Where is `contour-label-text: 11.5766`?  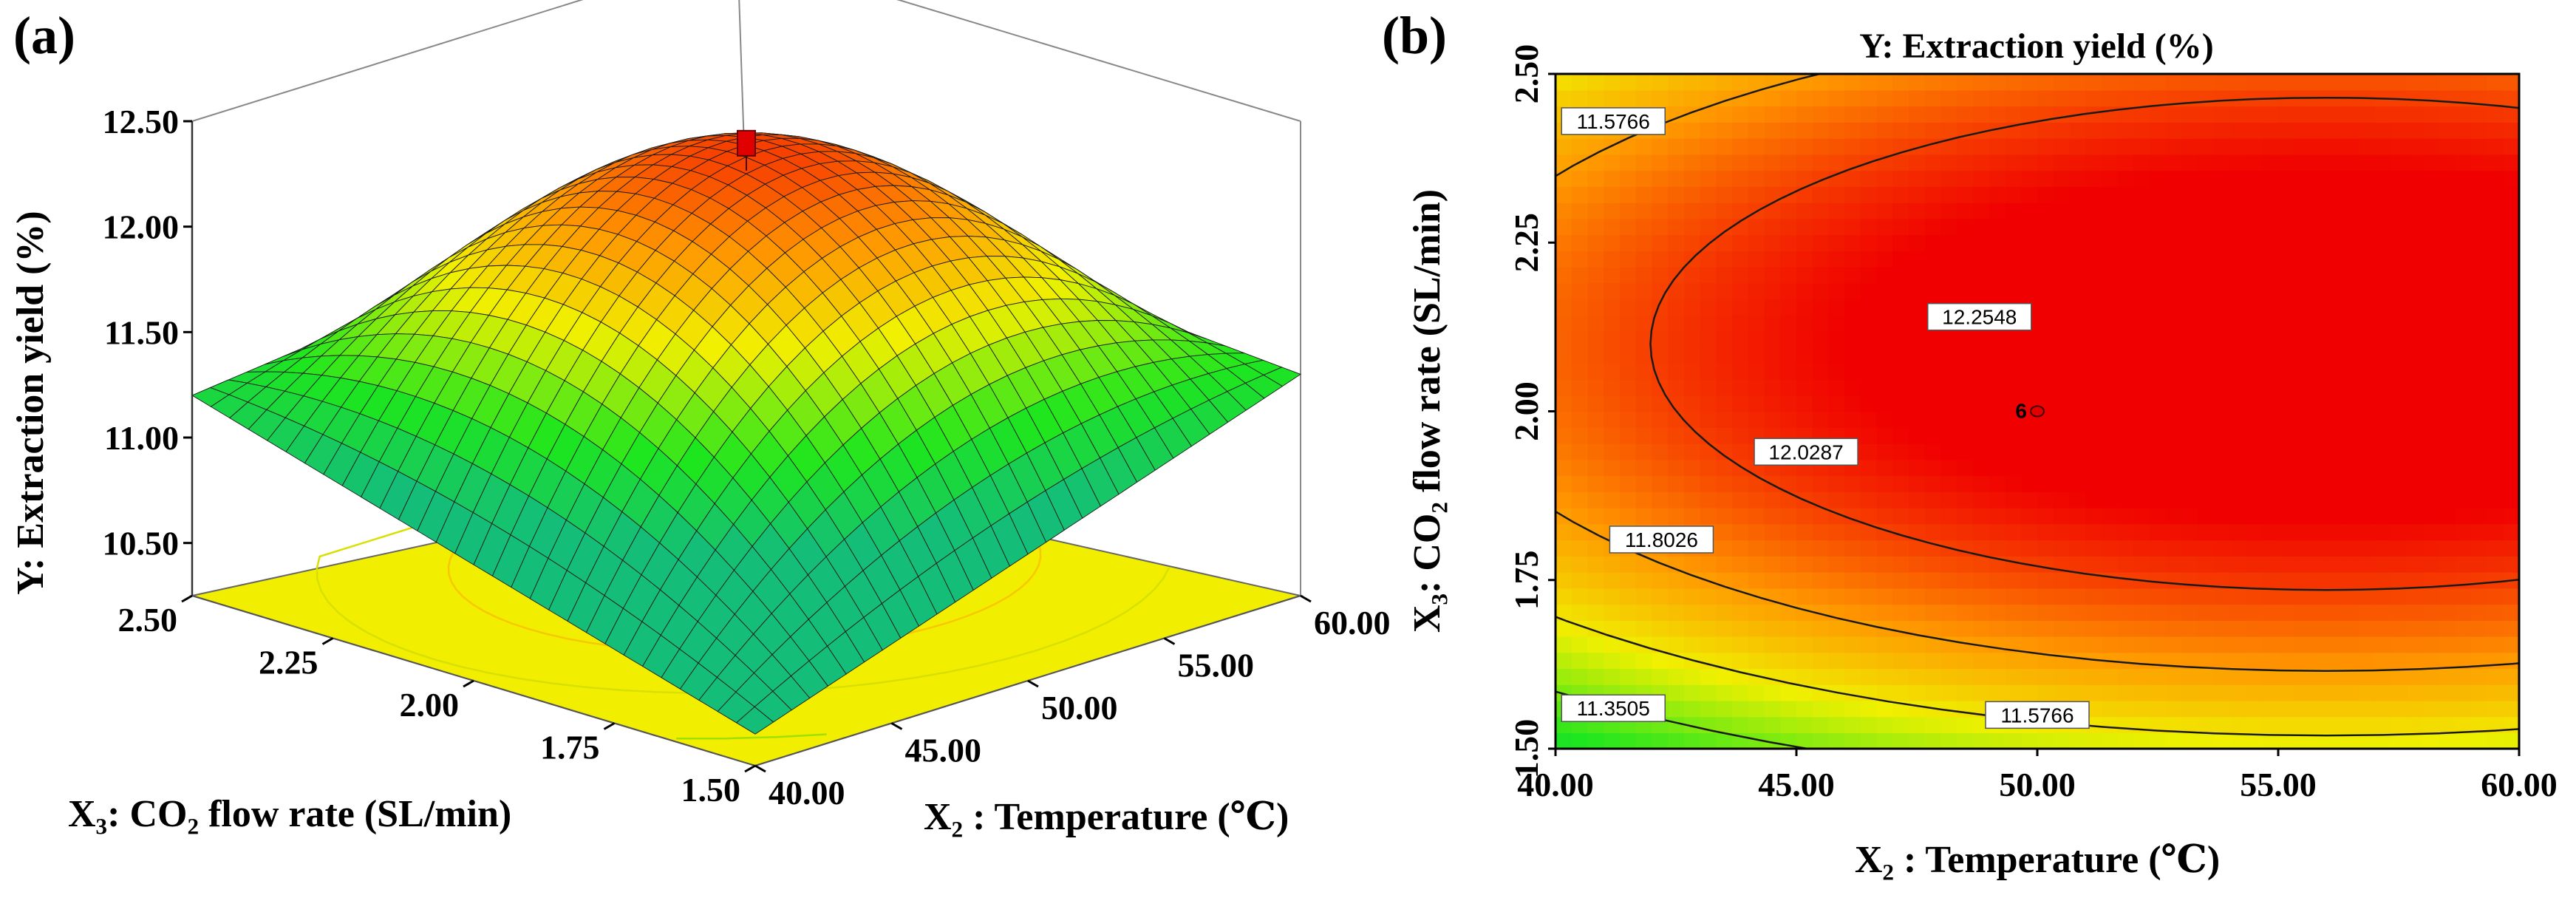
contour-label-text: 11.5766 is located at coordinates (1613, 121).